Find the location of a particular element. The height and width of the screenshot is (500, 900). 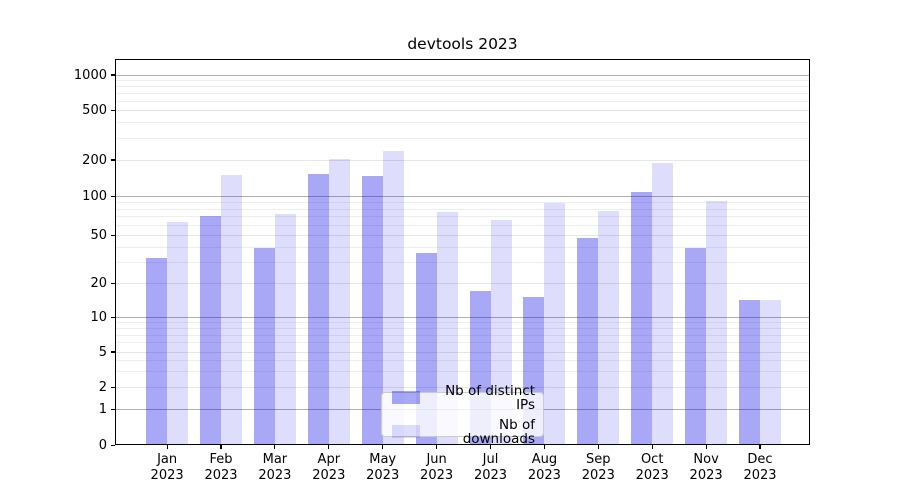

bar-distinct-ips-sep is located at coordinates (588, 340).